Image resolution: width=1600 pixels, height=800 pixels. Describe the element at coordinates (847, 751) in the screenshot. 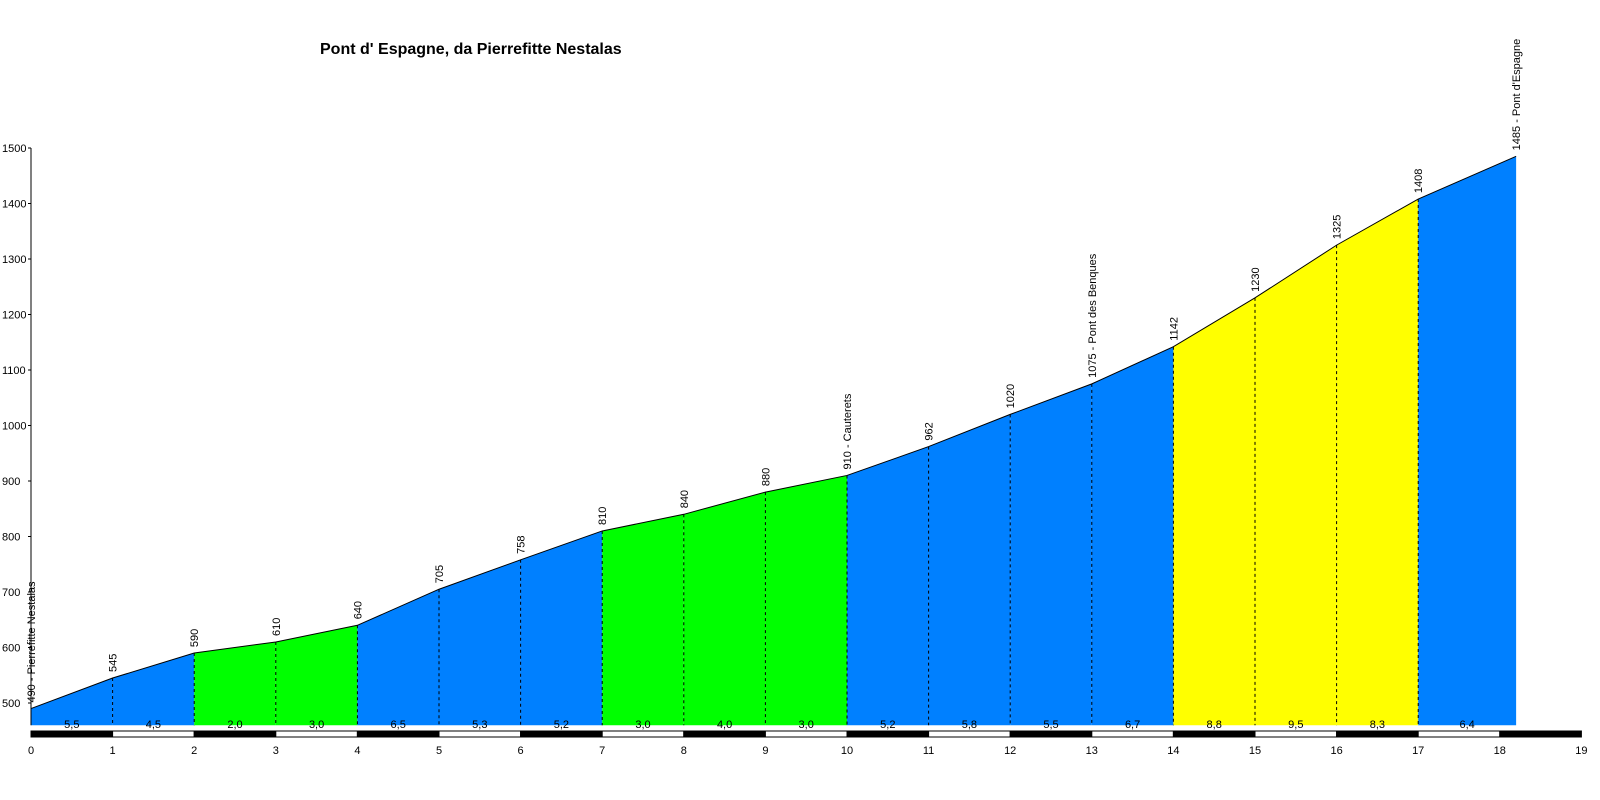

I see `x-tick-label: 10` at that location.